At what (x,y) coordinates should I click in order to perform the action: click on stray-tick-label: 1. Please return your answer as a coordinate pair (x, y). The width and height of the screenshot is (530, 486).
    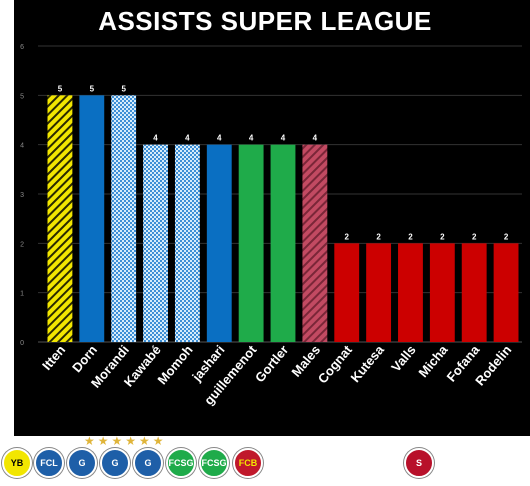
    Looking at the image, I should click on (282, 354).